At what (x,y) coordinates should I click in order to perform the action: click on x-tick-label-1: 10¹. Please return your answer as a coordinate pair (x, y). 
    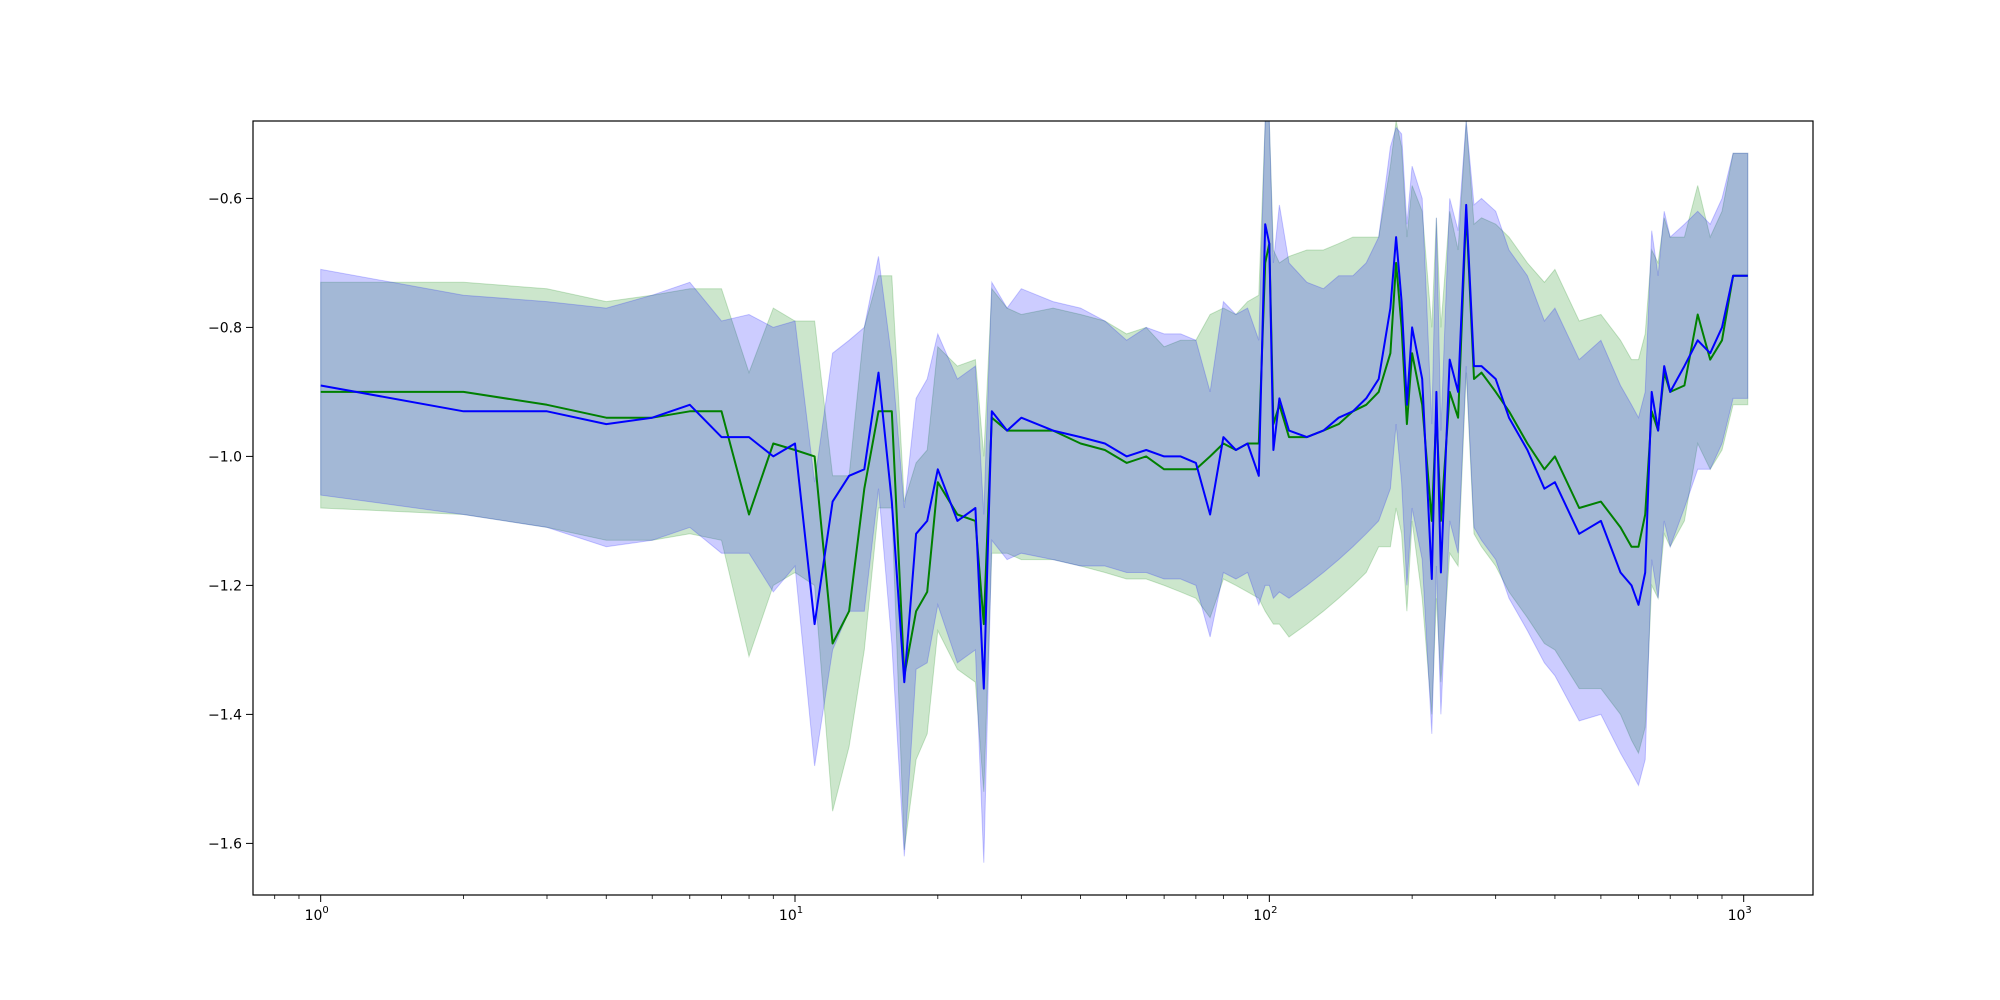
    Looking at the image, I should click on (791, 914).